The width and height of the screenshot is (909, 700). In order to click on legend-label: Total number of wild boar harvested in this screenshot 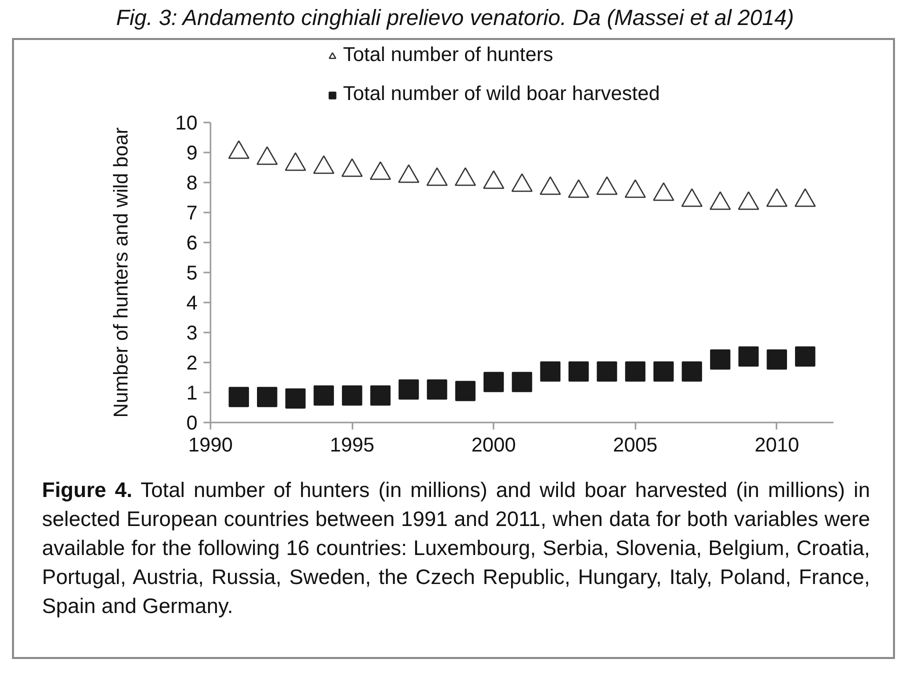, I will do `click(501, 94)`.